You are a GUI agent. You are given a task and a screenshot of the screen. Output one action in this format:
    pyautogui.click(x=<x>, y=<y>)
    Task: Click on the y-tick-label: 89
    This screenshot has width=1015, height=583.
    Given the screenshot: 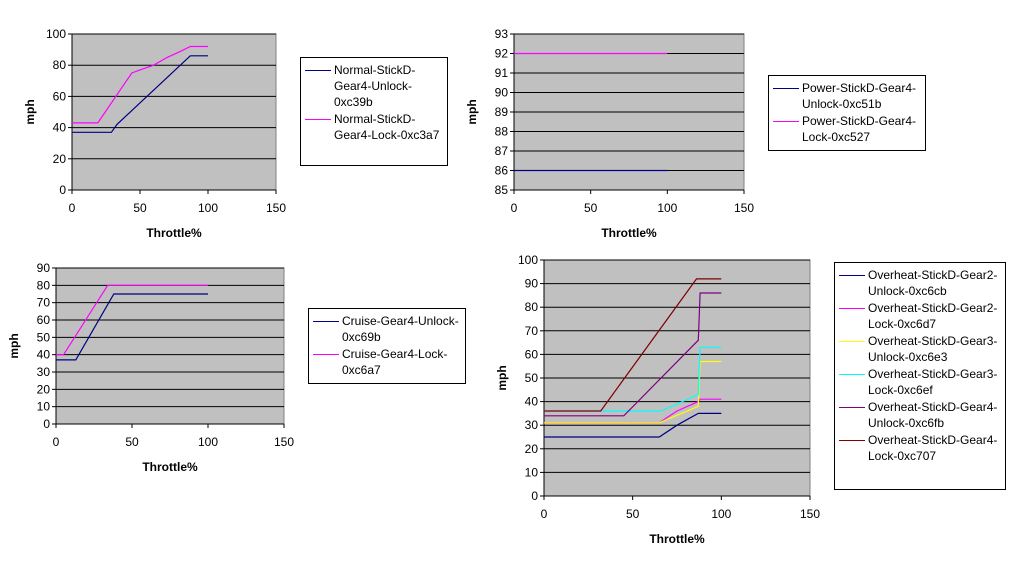 What is the action you would take?
    pyautogui.click(x=502, y=112)
    